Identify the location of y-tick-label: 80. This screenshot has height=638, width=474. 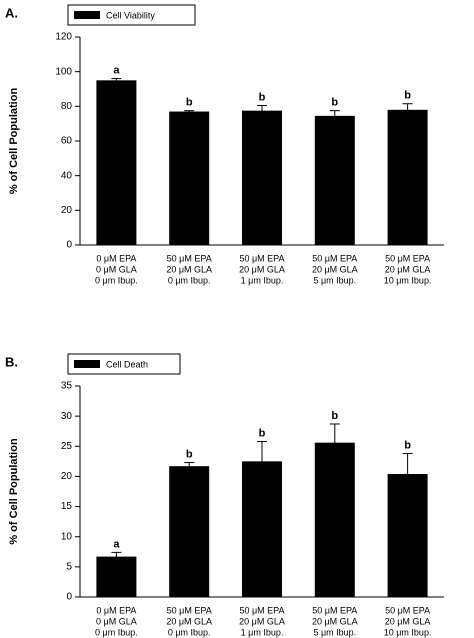
(67, 106).